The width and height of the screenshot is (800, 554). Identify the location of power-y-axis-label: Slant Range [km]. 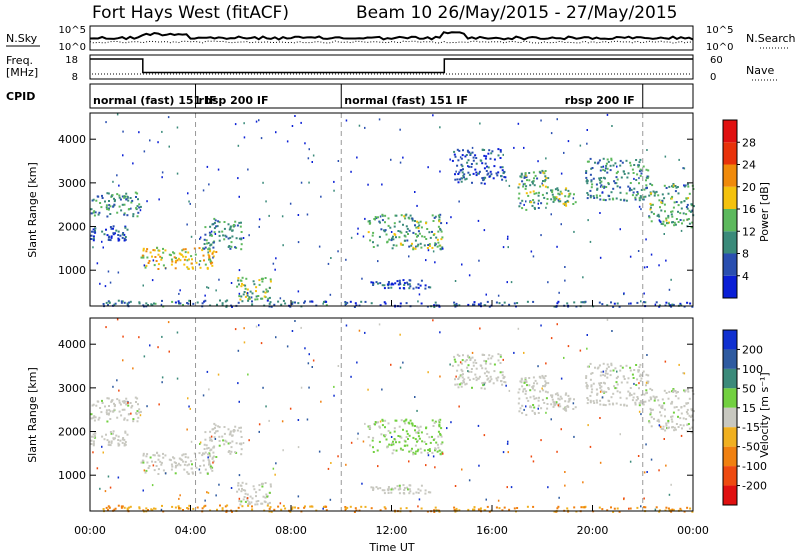
(32, 210).